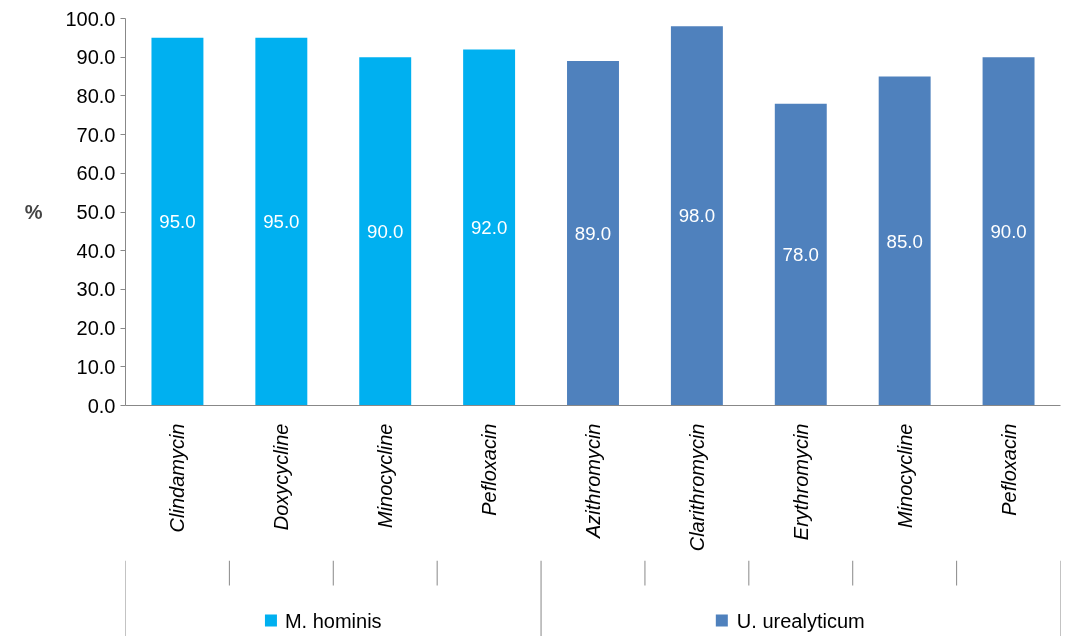 This screenshot has height=636, width=1073. What do you see at coordinates (101, 405) in the screenshot?
I see `y-tick-label: 0.0` at bounding box center [101, 405].